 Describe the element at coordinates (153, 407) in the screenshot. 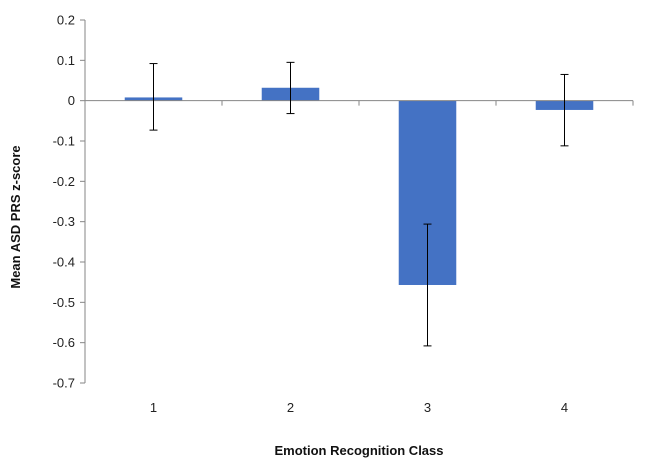

I see `x-tick-label: 1` at that location.